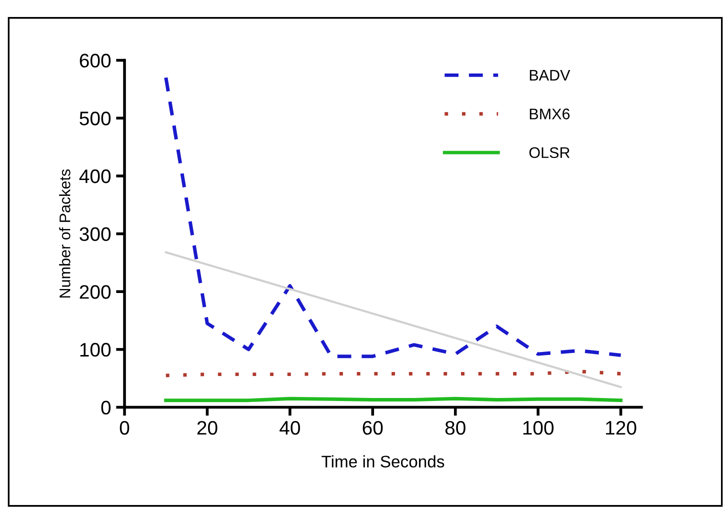  Describe the element at coordinates (95, 176) in the screenshot. I see `y-tick-label: 400` at that location.